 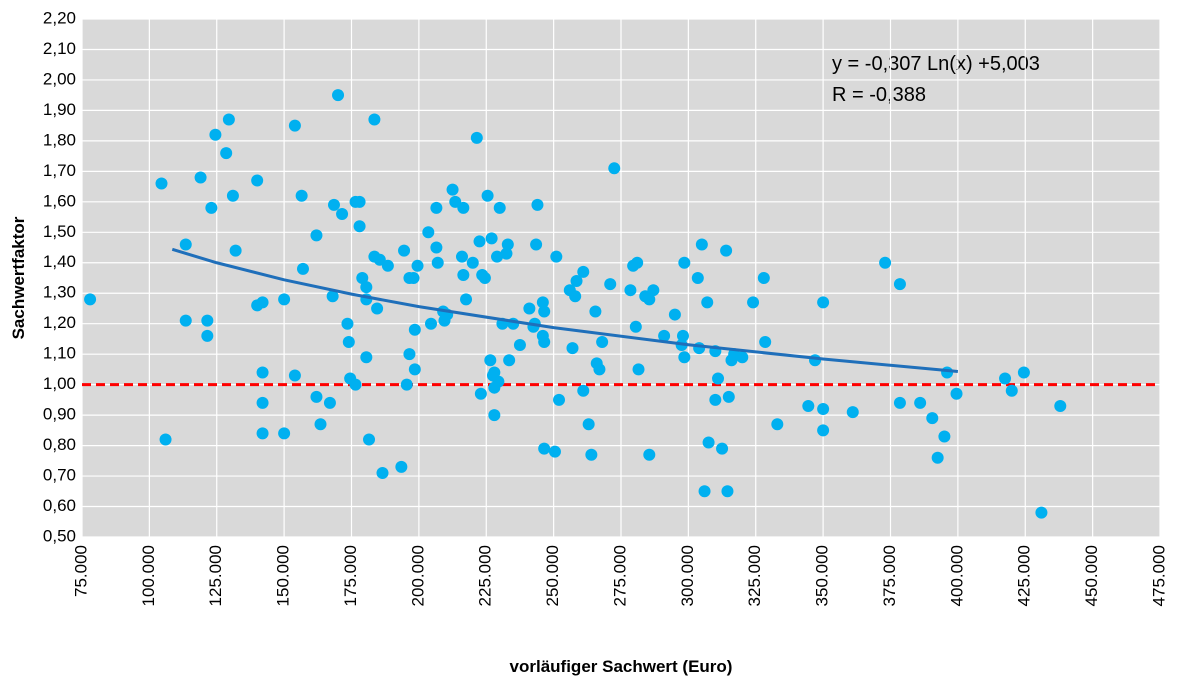 What do you see at coordinates (283, 575) in the screenshot?
I see `x-tick-label: 150.000` at bounding box center [283, 575].